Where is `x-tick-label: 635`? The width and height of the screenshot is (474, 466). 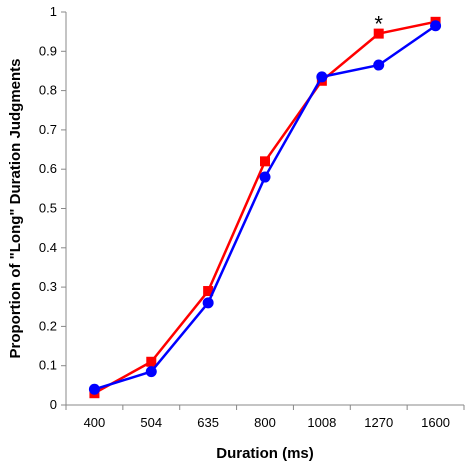 x-tick-label: 635 is located at coordinates (208, 422).